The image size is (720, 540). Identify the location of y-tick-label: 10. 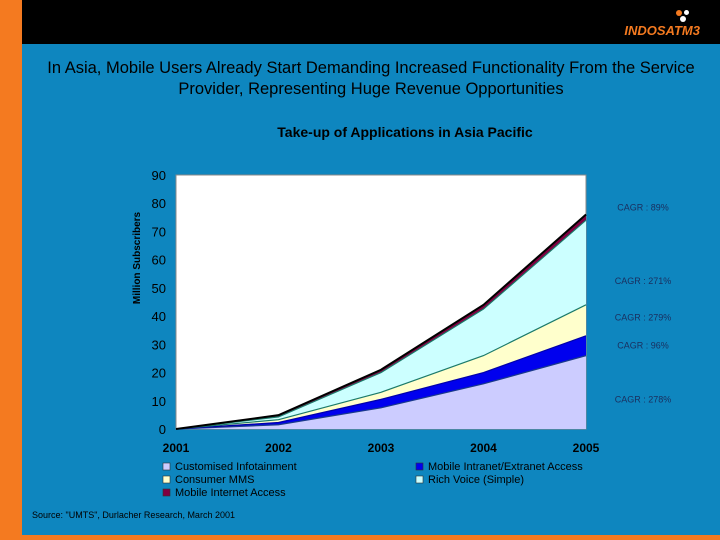
(159, 401).